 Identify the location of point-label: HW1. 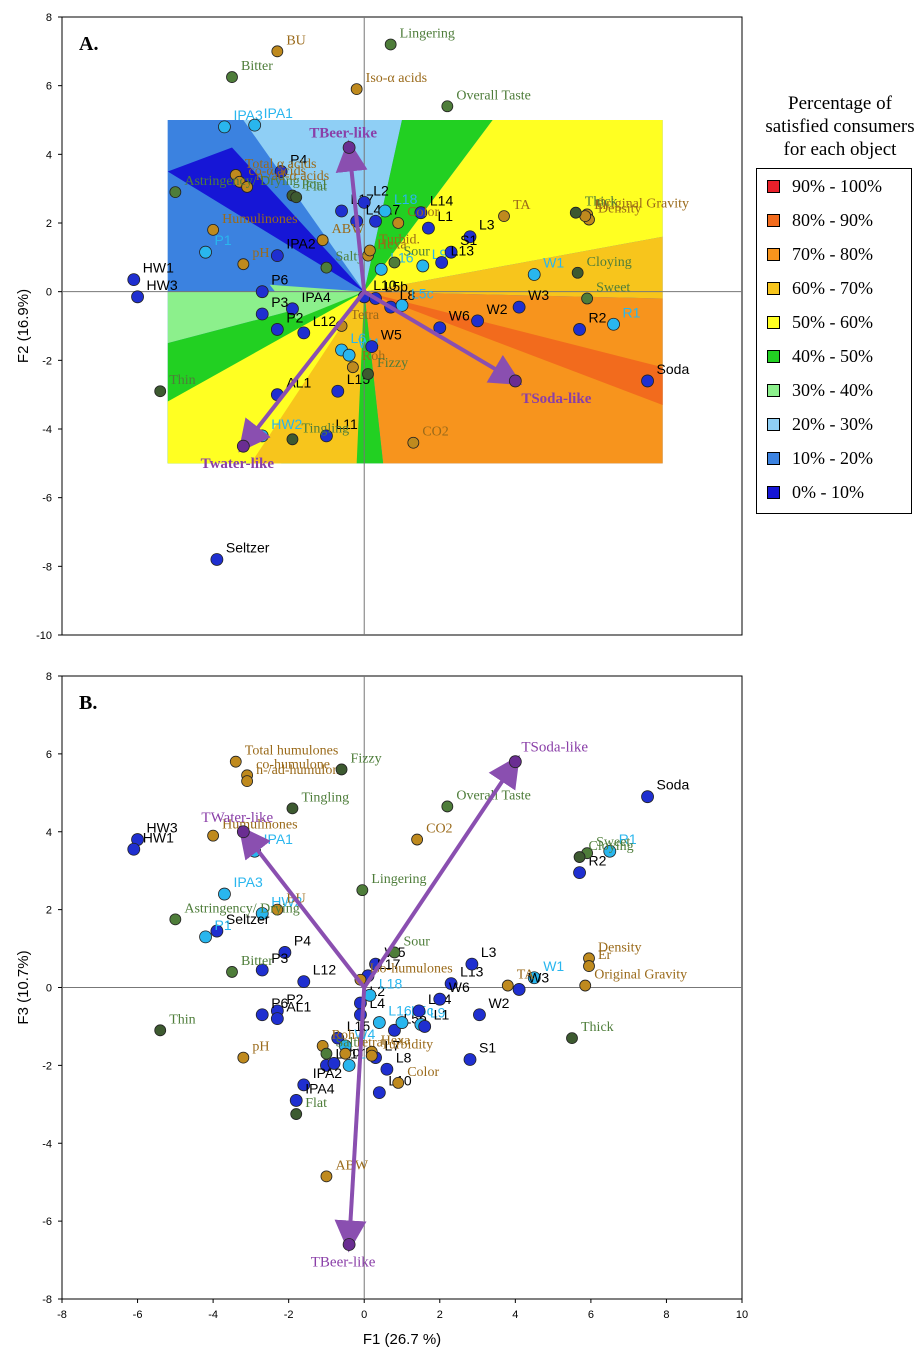
(158, 837).